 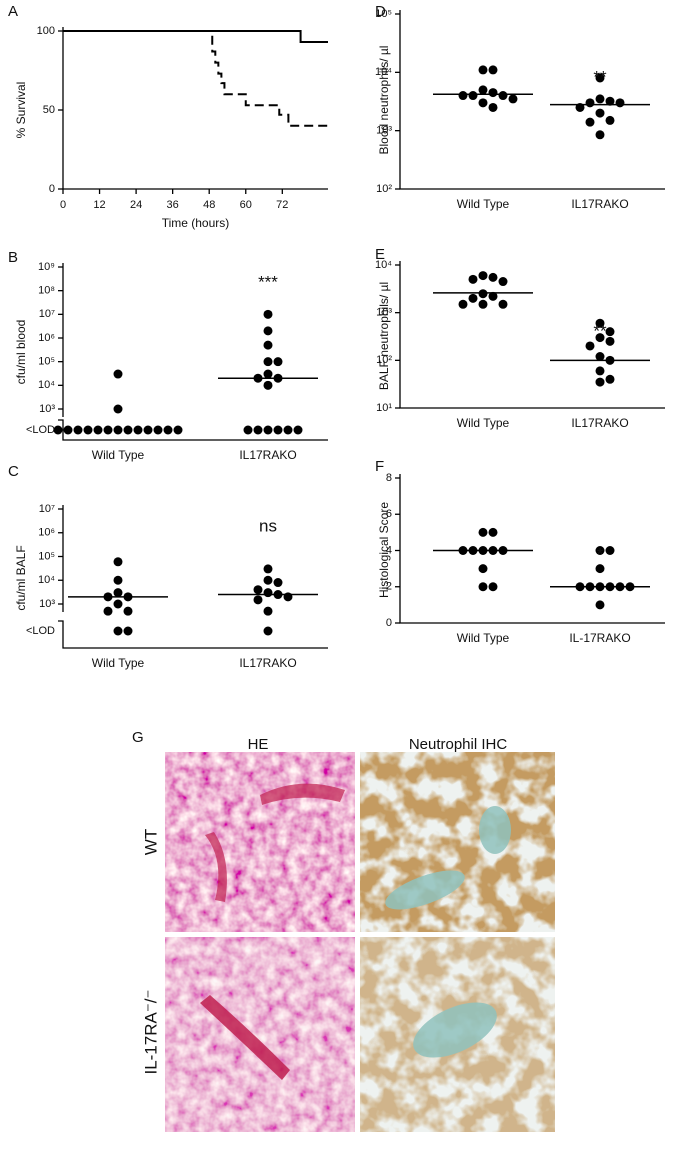 I want to click on y-tick-label: 10⁷, so click(x=47, y=314).